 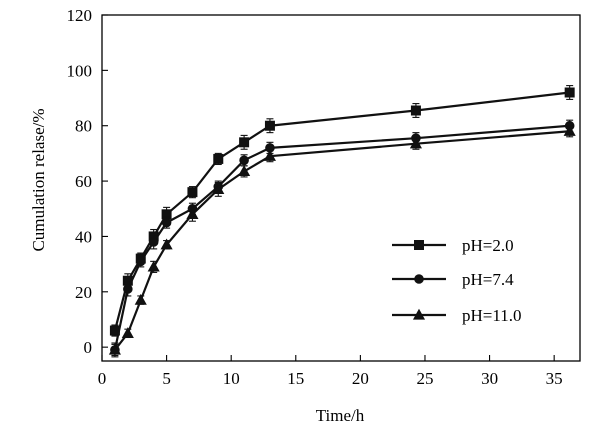 What do you see at coordinates (453, 245) in the screenshot?
I see `legend-item: pH=2.0` at bounding box center [453, 245].